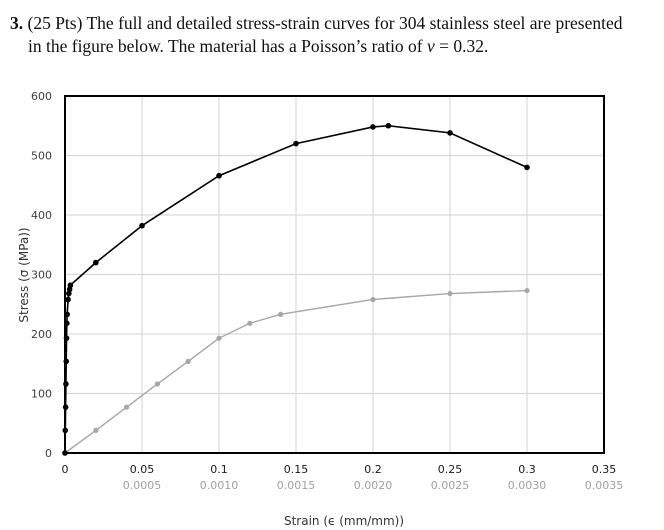  Describe the element at coordinates (296, 469) in the screenshot. I see `x-tick-label-primary: 0.15` at that location.